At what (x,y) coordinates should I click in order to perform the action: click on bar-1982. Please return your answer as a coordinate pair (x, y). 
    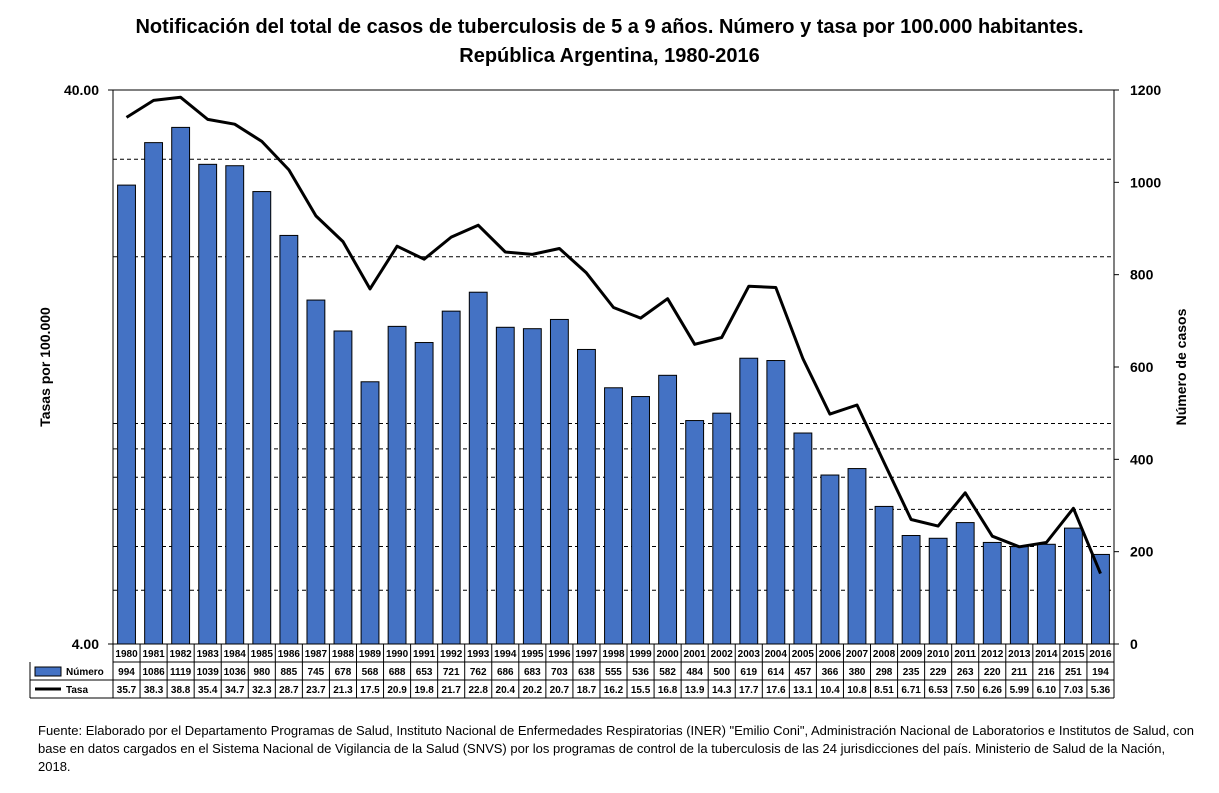
    Looking at the image, I should click on (181, 385).